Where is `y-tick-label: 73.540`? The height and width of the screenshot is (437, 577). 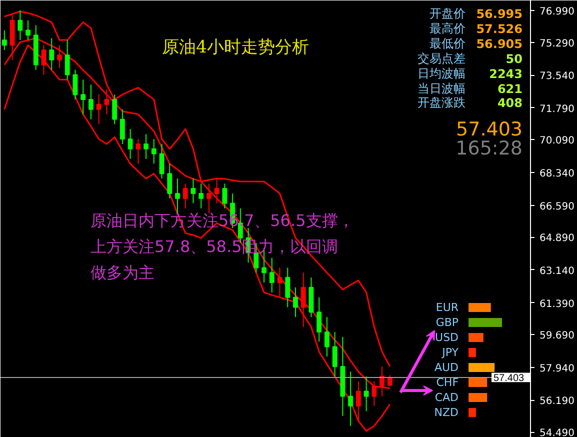
y-tick-label: 73.540 is located at coordinates (557, 76).